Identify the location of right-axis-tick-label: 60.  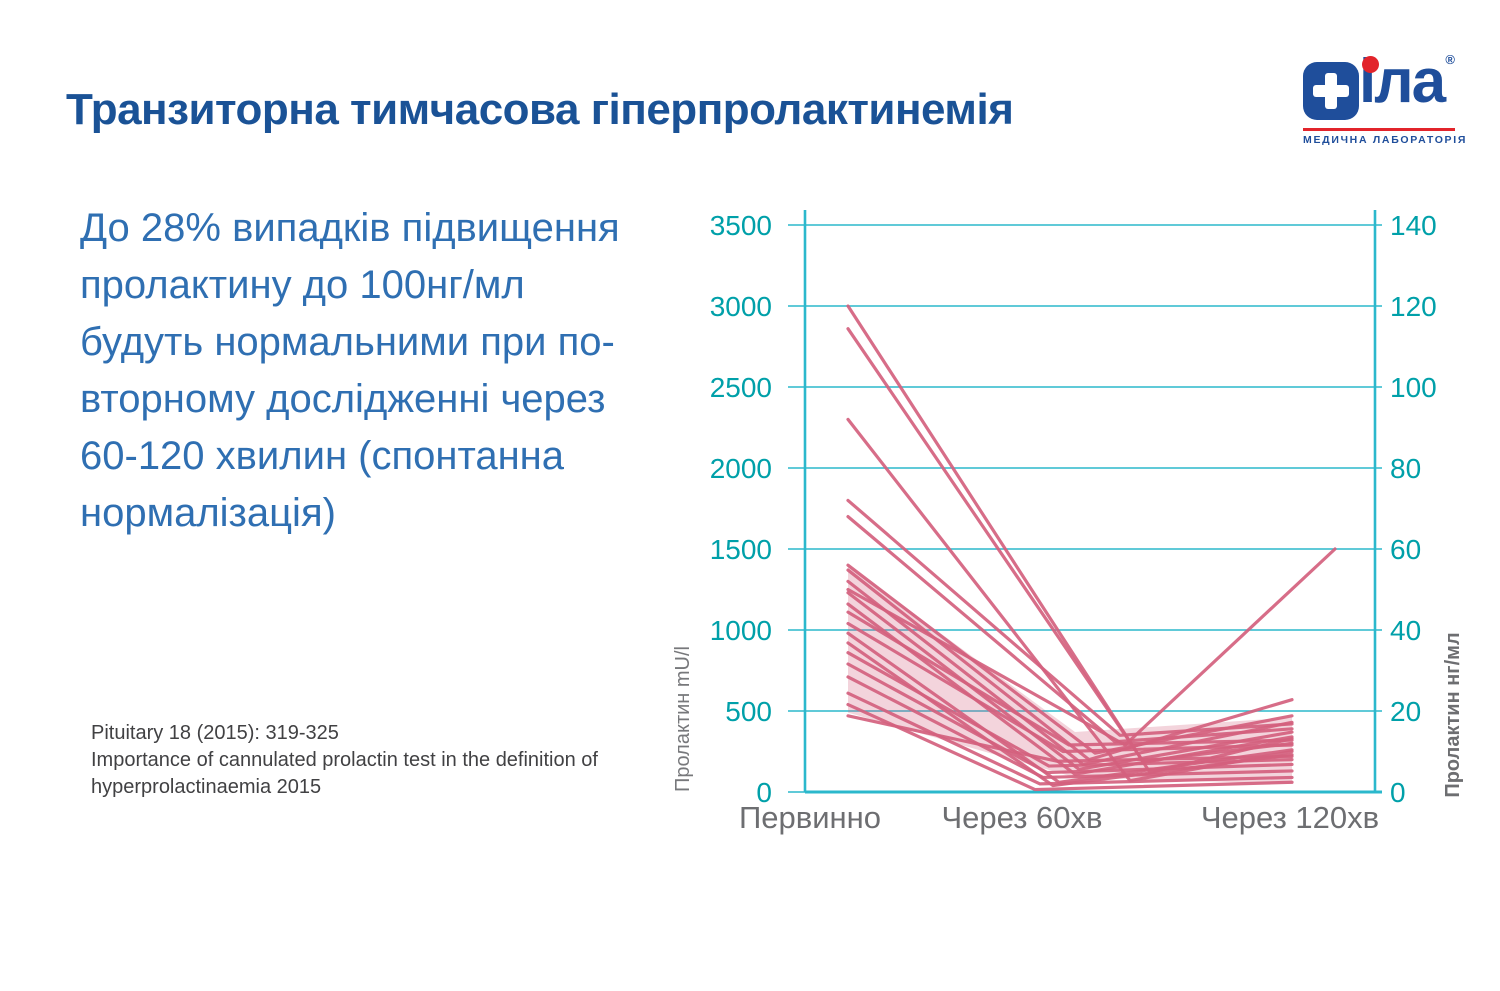
(1405, 549).